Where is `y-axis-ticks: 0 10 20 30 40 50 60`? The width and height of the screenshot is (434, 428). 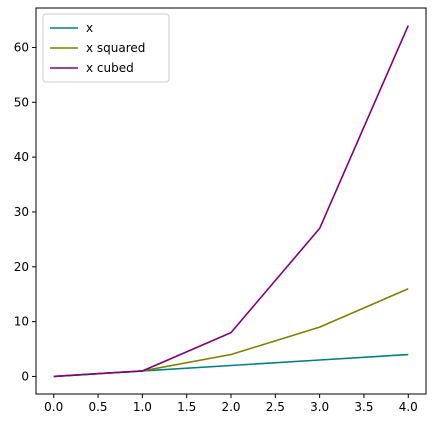
y-axis-ticks: 0 10 20 30 40 50 60 is located at coordinates (25, 211).